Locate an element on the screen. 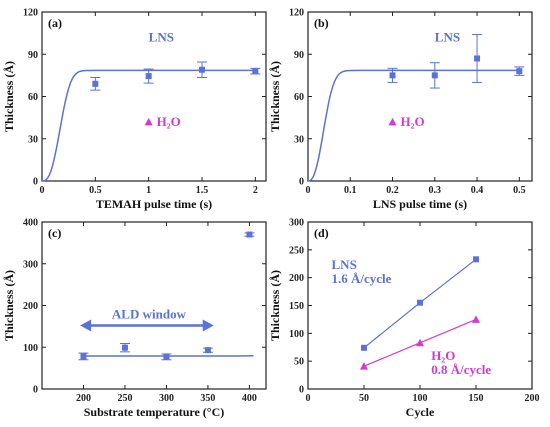 This screenshot has width=550, height=427. y-tick-label: 400 is located at coordinates (30, 223).